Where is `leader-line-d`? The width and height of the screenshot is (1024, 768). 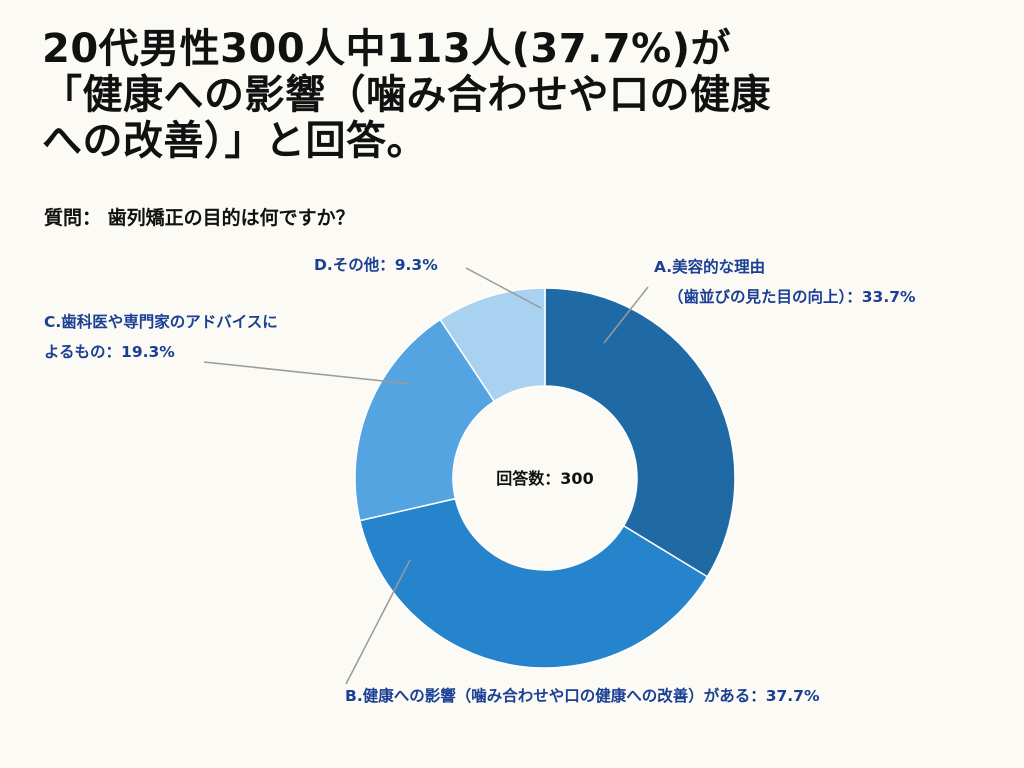
leader-line-d is located at coordinates (503, 288).